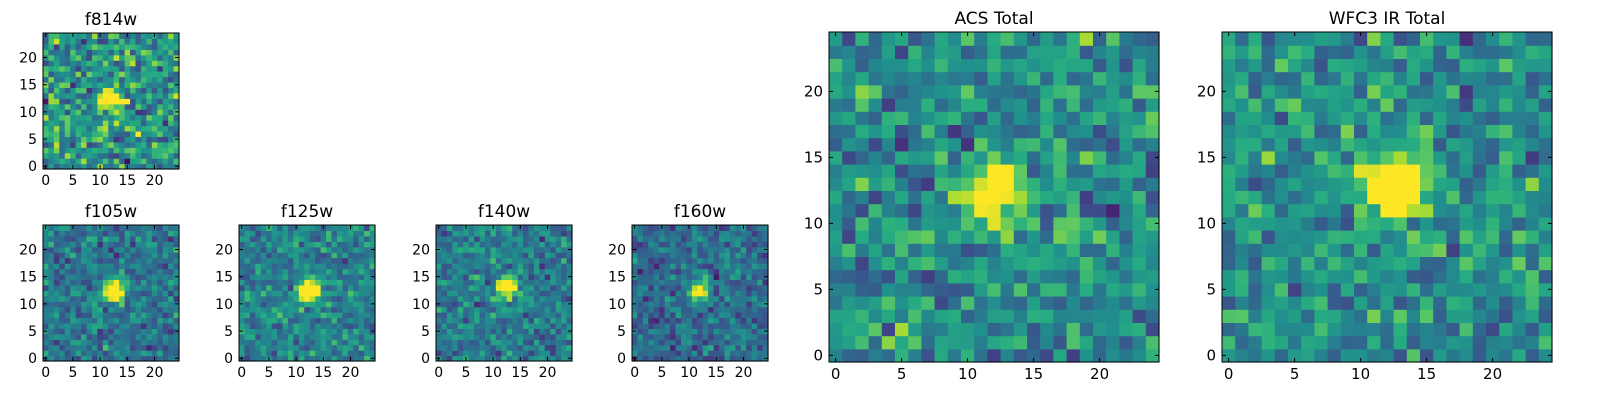 The width and height of the screenshot is (1600, 404). What do you see at coordinates (111, 101) in the screenshot?
I see `axes-frame` at bounding box center [111, 101].